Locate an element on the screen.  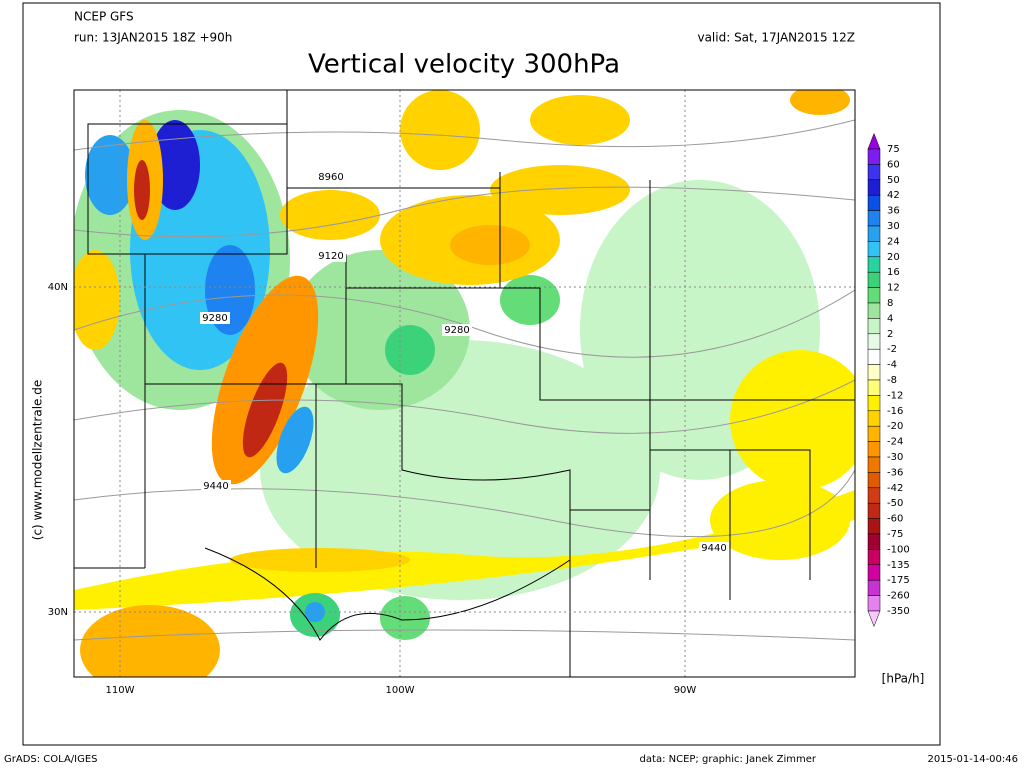
colorbar-label: -36 is located at coordinates (895, 472).